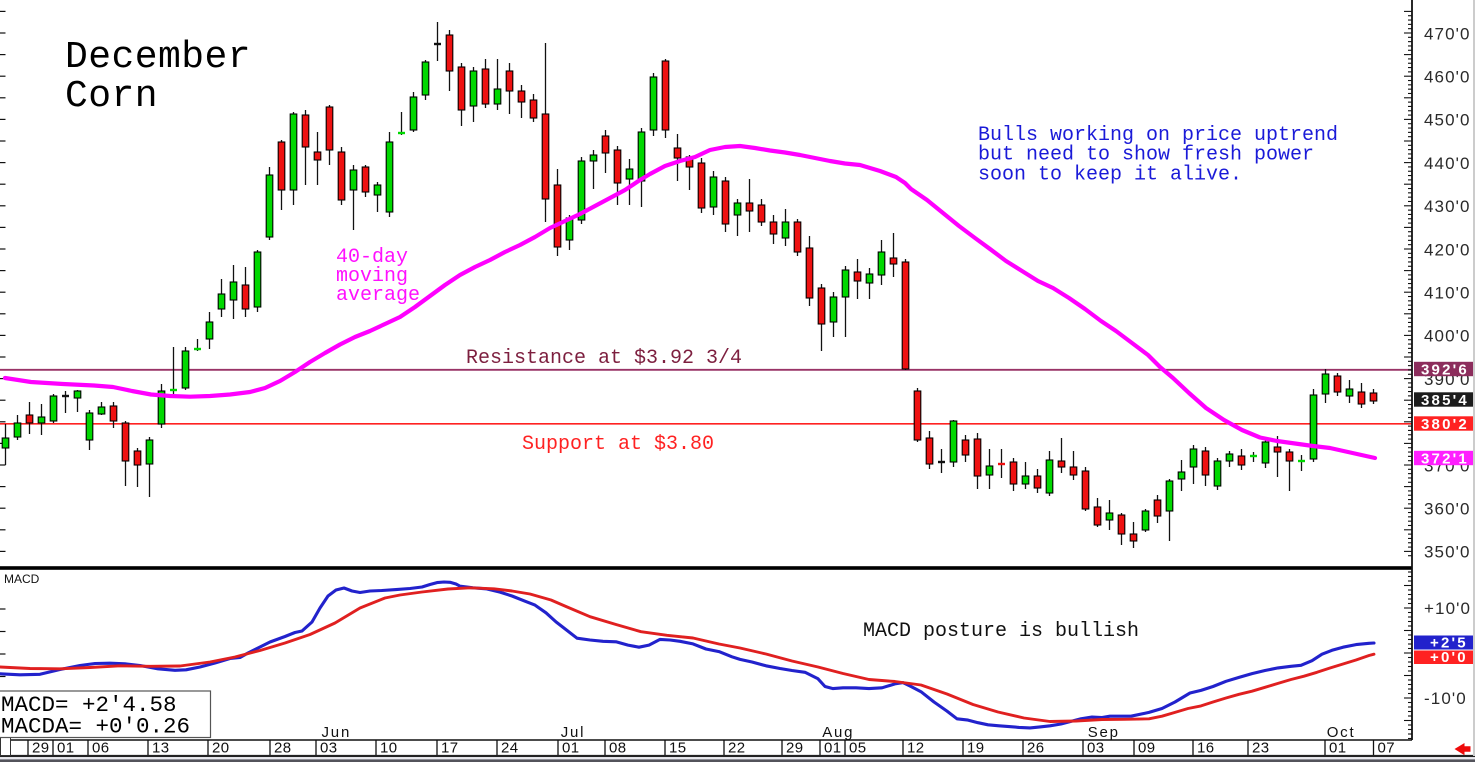  Describe the element at coordinates (1447, 77) in the screenshot. I see `svg-text: 460'0` at that location.